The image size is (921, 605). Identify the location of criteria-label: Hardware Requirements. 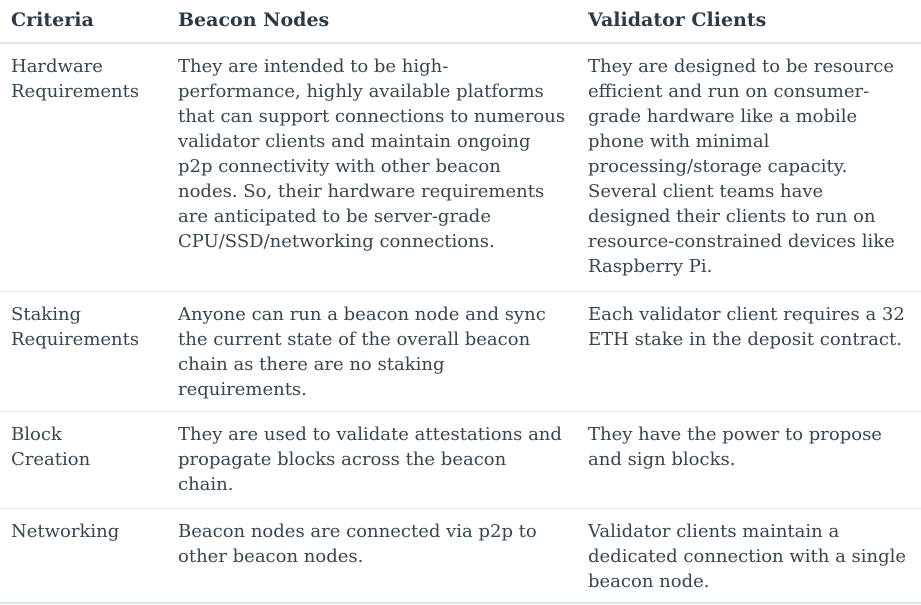
(83, 167).